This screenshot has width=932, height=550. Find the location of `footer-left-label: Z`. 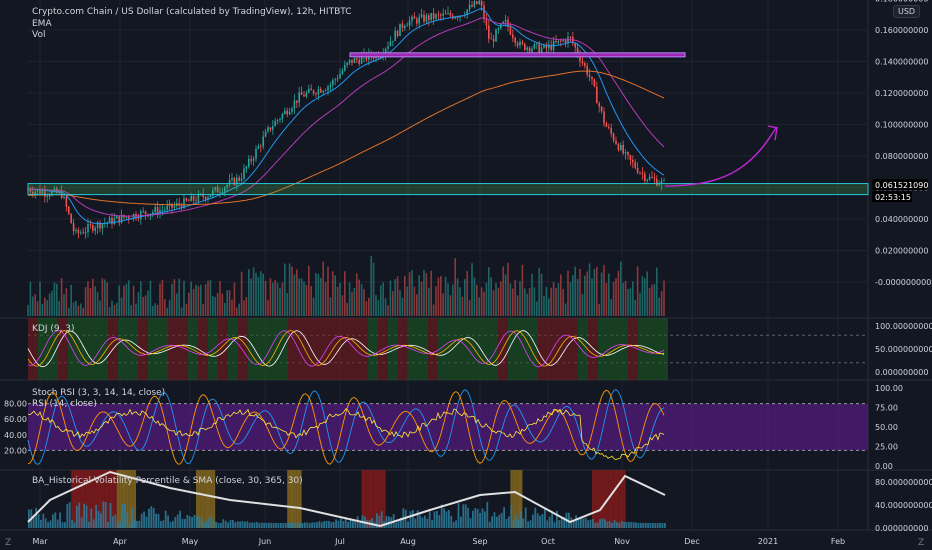

footer-left-label: Z is located at coordinates (8, 543).